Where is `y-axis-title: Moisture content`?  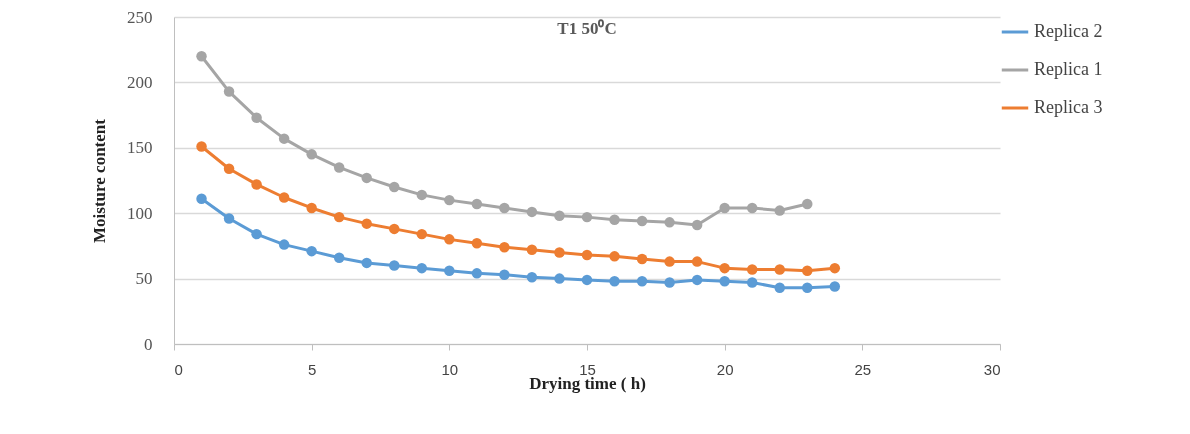 y-axis-title: Moisture content is located at coordinates (99, 180).